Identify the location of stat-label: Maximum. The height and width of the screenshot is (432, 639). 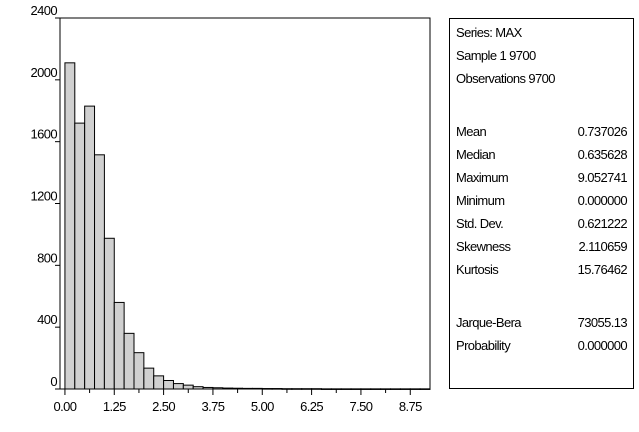
(482, 177).